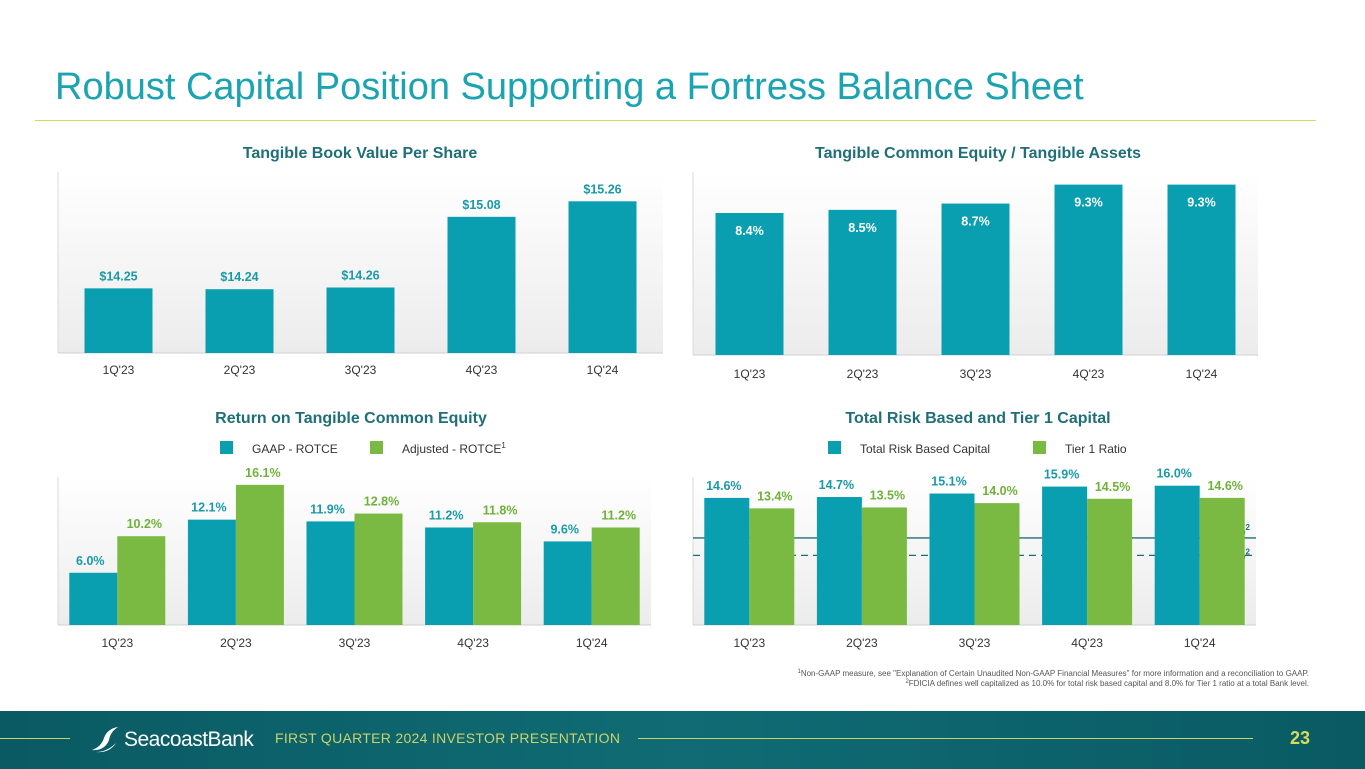  What do you see at coordinates (446, 515) in the screenshot?
I see `rotce-data-label: 11.2%` at bounding box center [446, 515].